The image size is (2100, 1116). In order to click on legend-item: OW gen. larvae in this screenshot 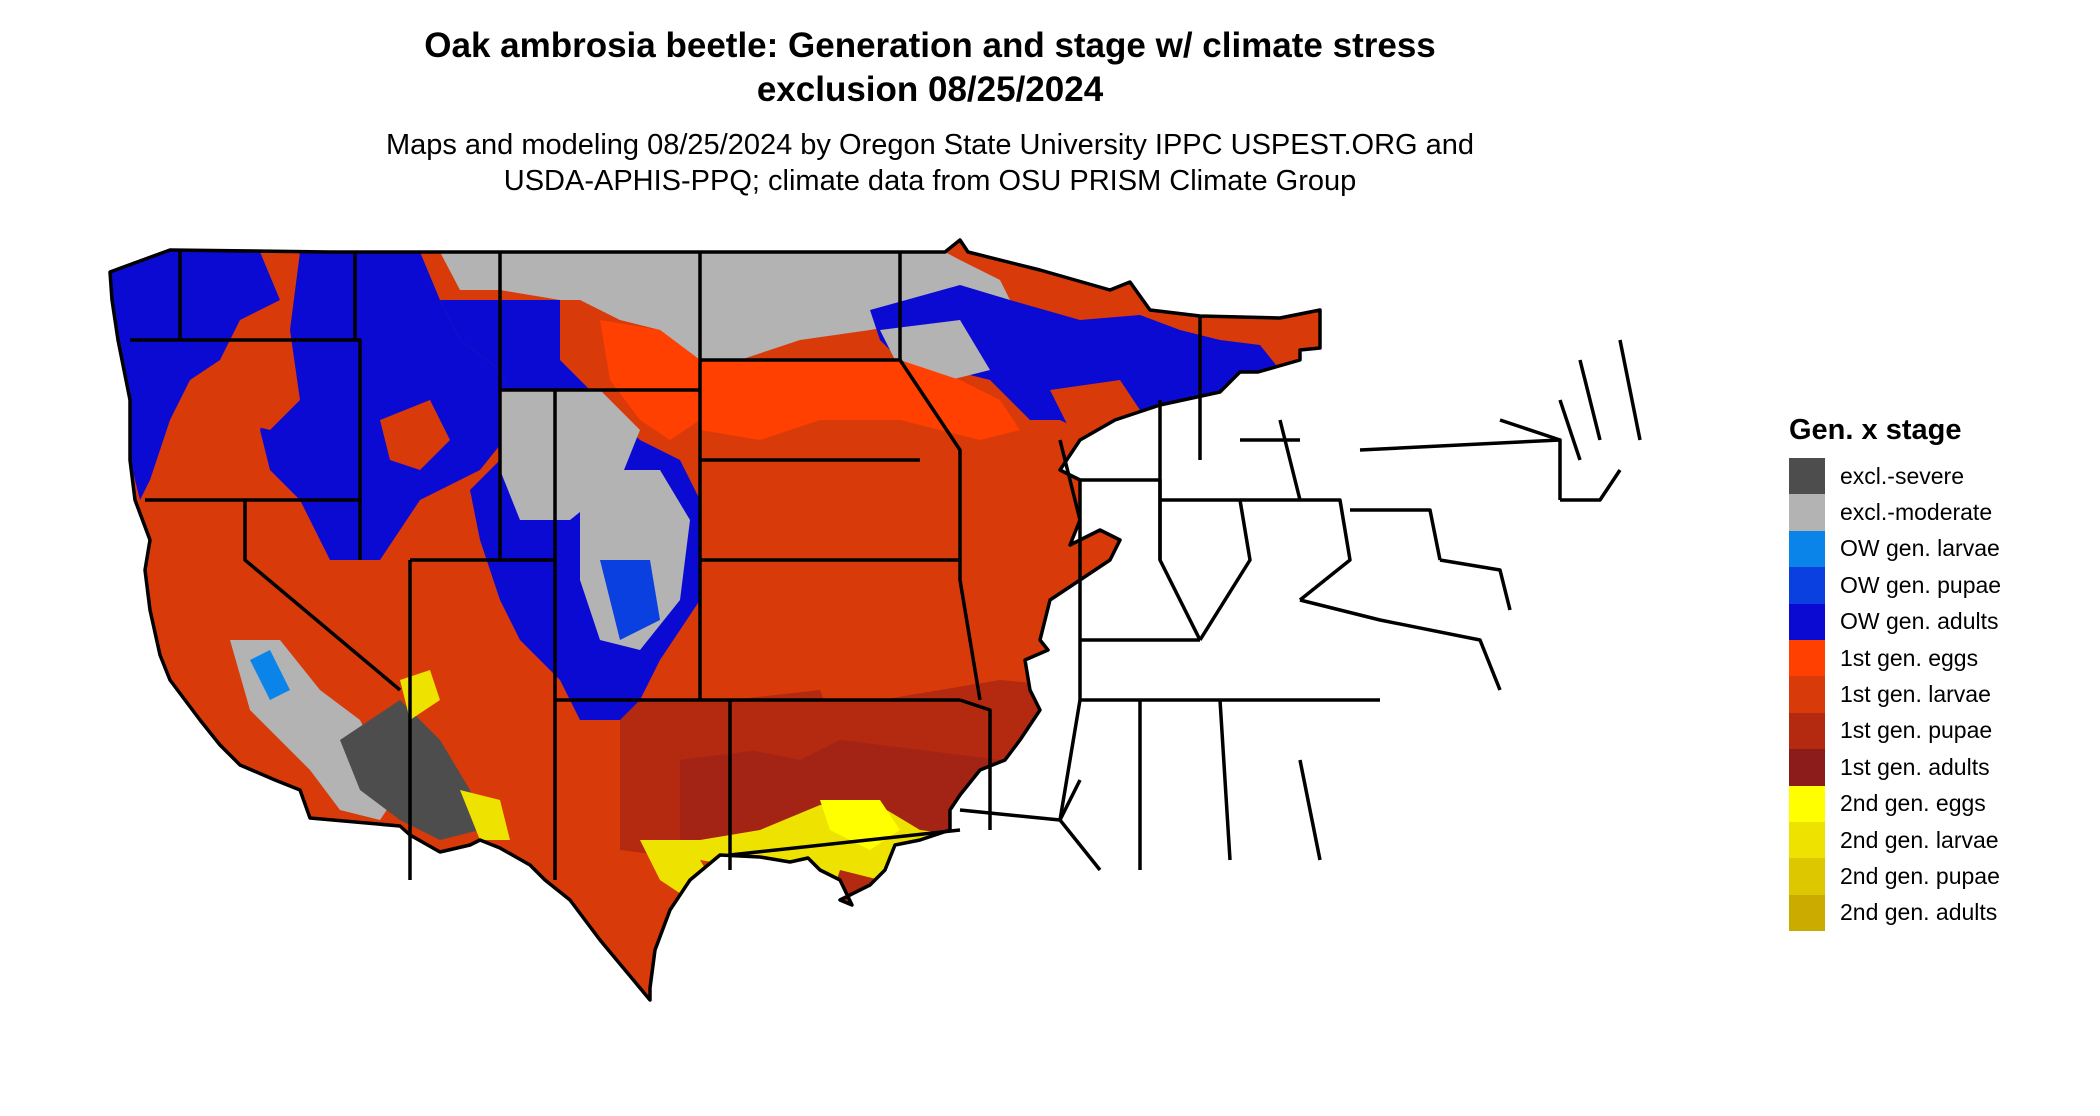, I will do `click(1934, 549)`.